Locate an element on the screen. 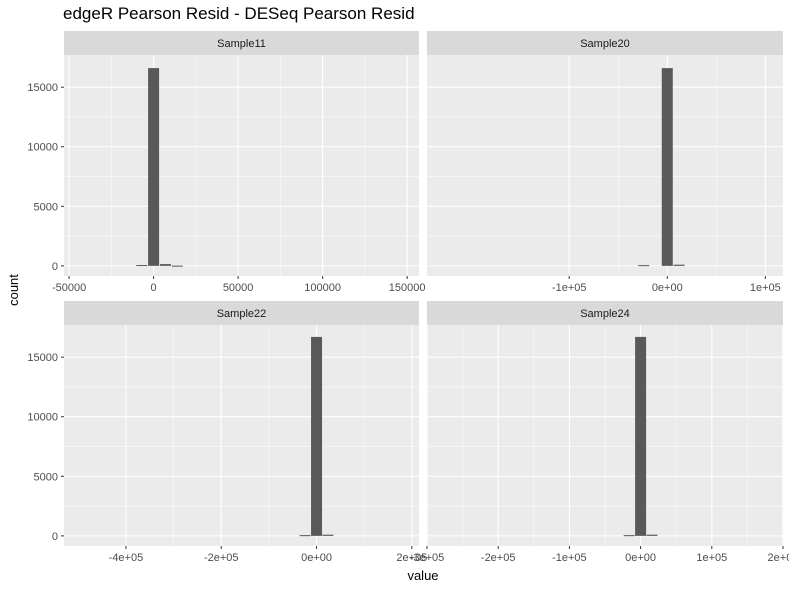  x-tick-label: -4e+05 is located at coordinates (126, 558).